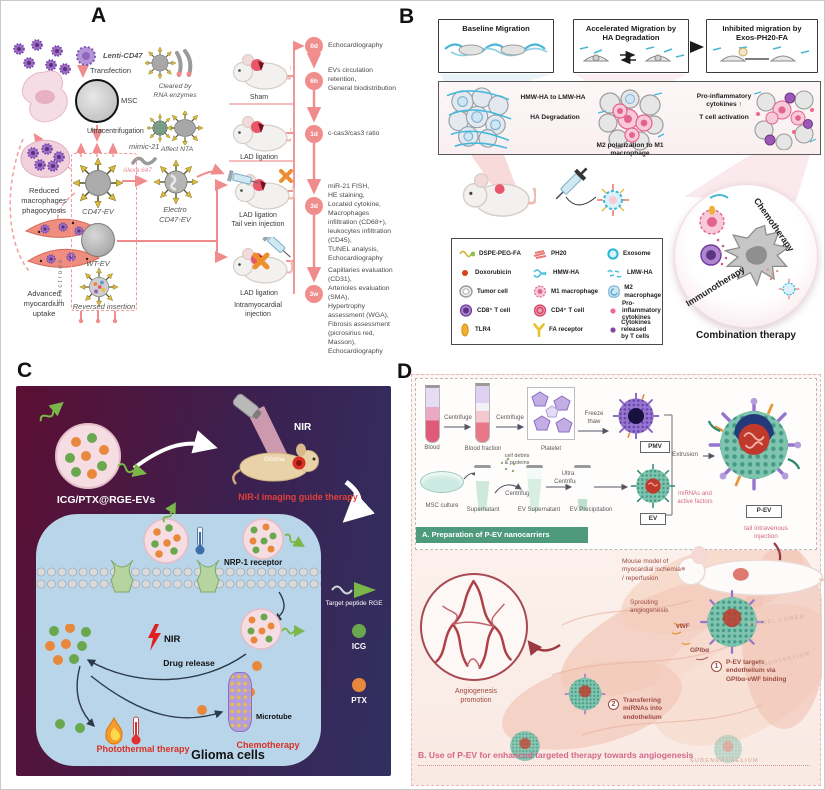 Image resolution: width=825 pixels, height=790 pixels. What do you see at coordinates (314, 134) in the screenshot?
I see `timeline-node-1d: 1d` at bounding box center [314, 134].